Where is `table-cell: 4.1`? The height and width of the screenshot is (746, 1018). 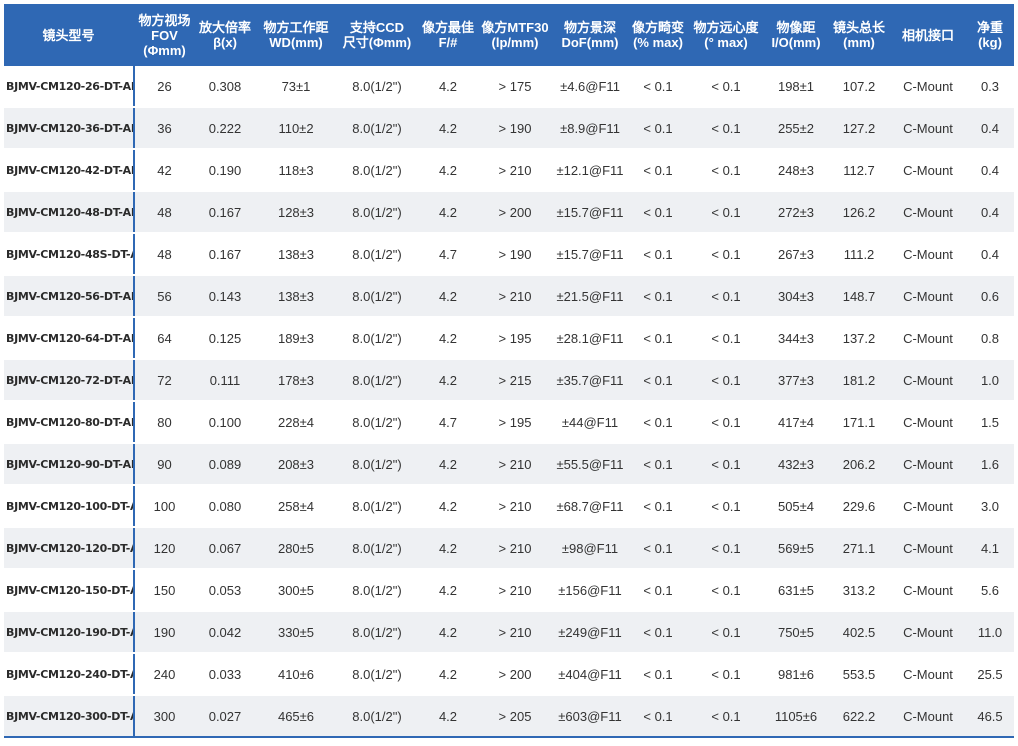
table-cell: 4.1 is located at coordinates (990, 548).